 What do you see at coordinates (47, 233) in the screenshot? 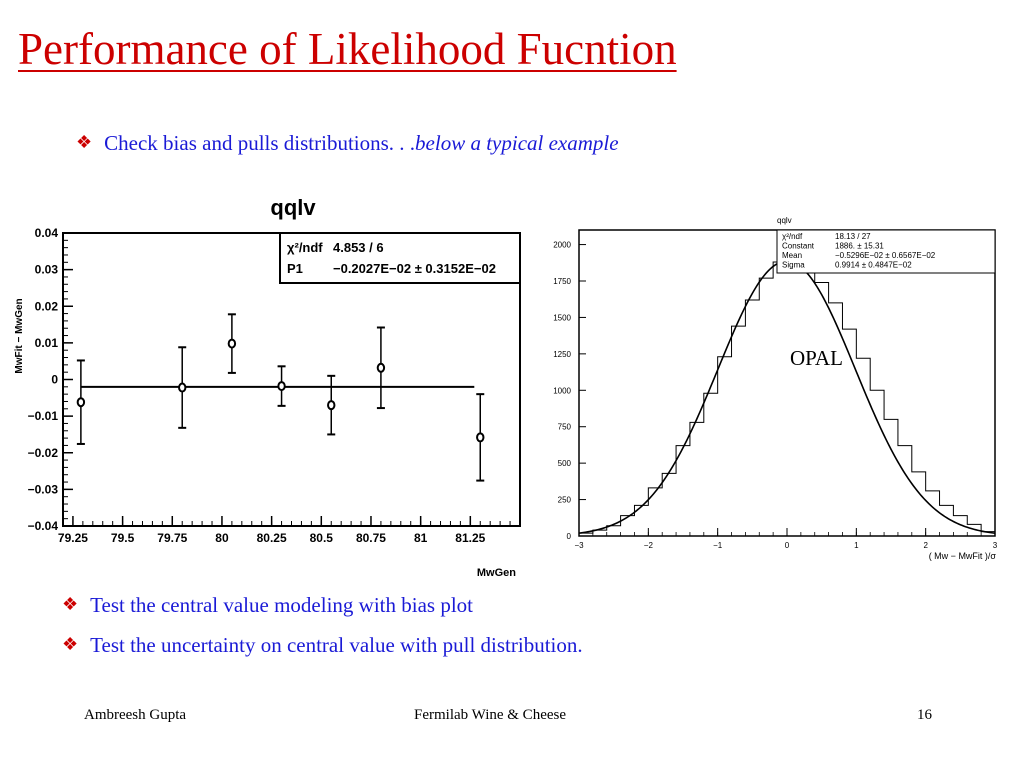
I see `y-tick-label: 0.04` at bounding box center [47, 233].